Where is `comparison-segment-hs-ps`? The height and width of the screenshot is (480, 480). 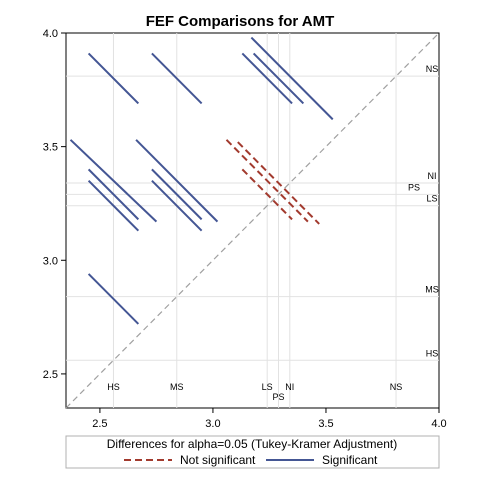
comparison-segment-hs-ps is located at coordinates (113, 194).